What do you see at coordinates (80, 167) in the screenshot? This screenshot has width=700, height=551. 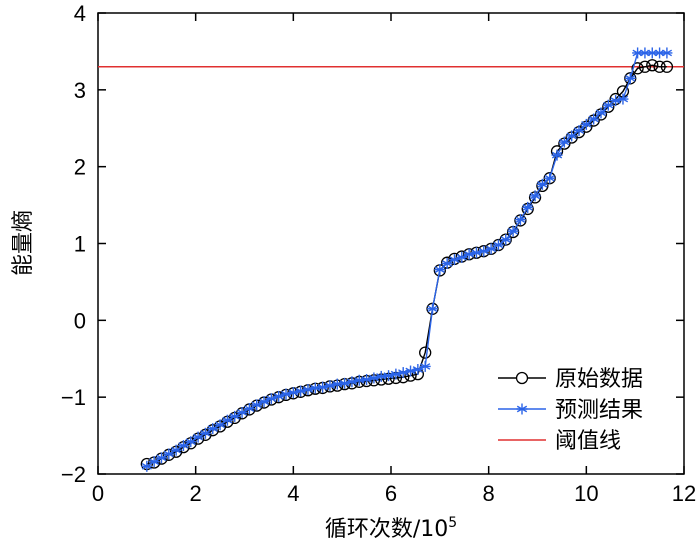 I see `y-tick-label: 2` at bounding box center [80, 167].